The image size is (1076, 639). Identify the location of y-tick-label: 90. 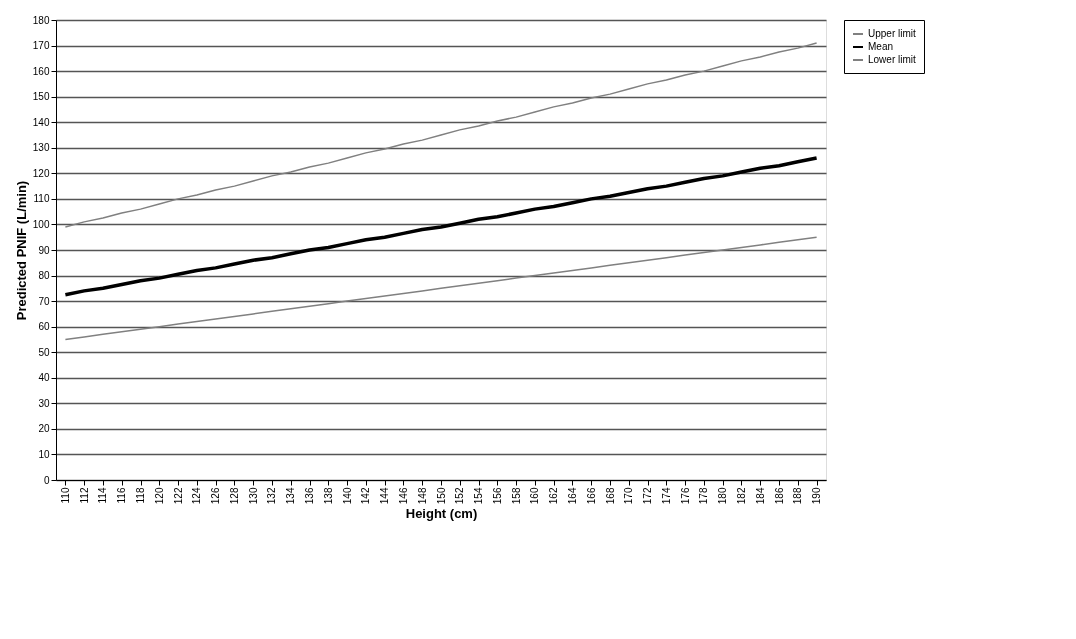
(44, 250).